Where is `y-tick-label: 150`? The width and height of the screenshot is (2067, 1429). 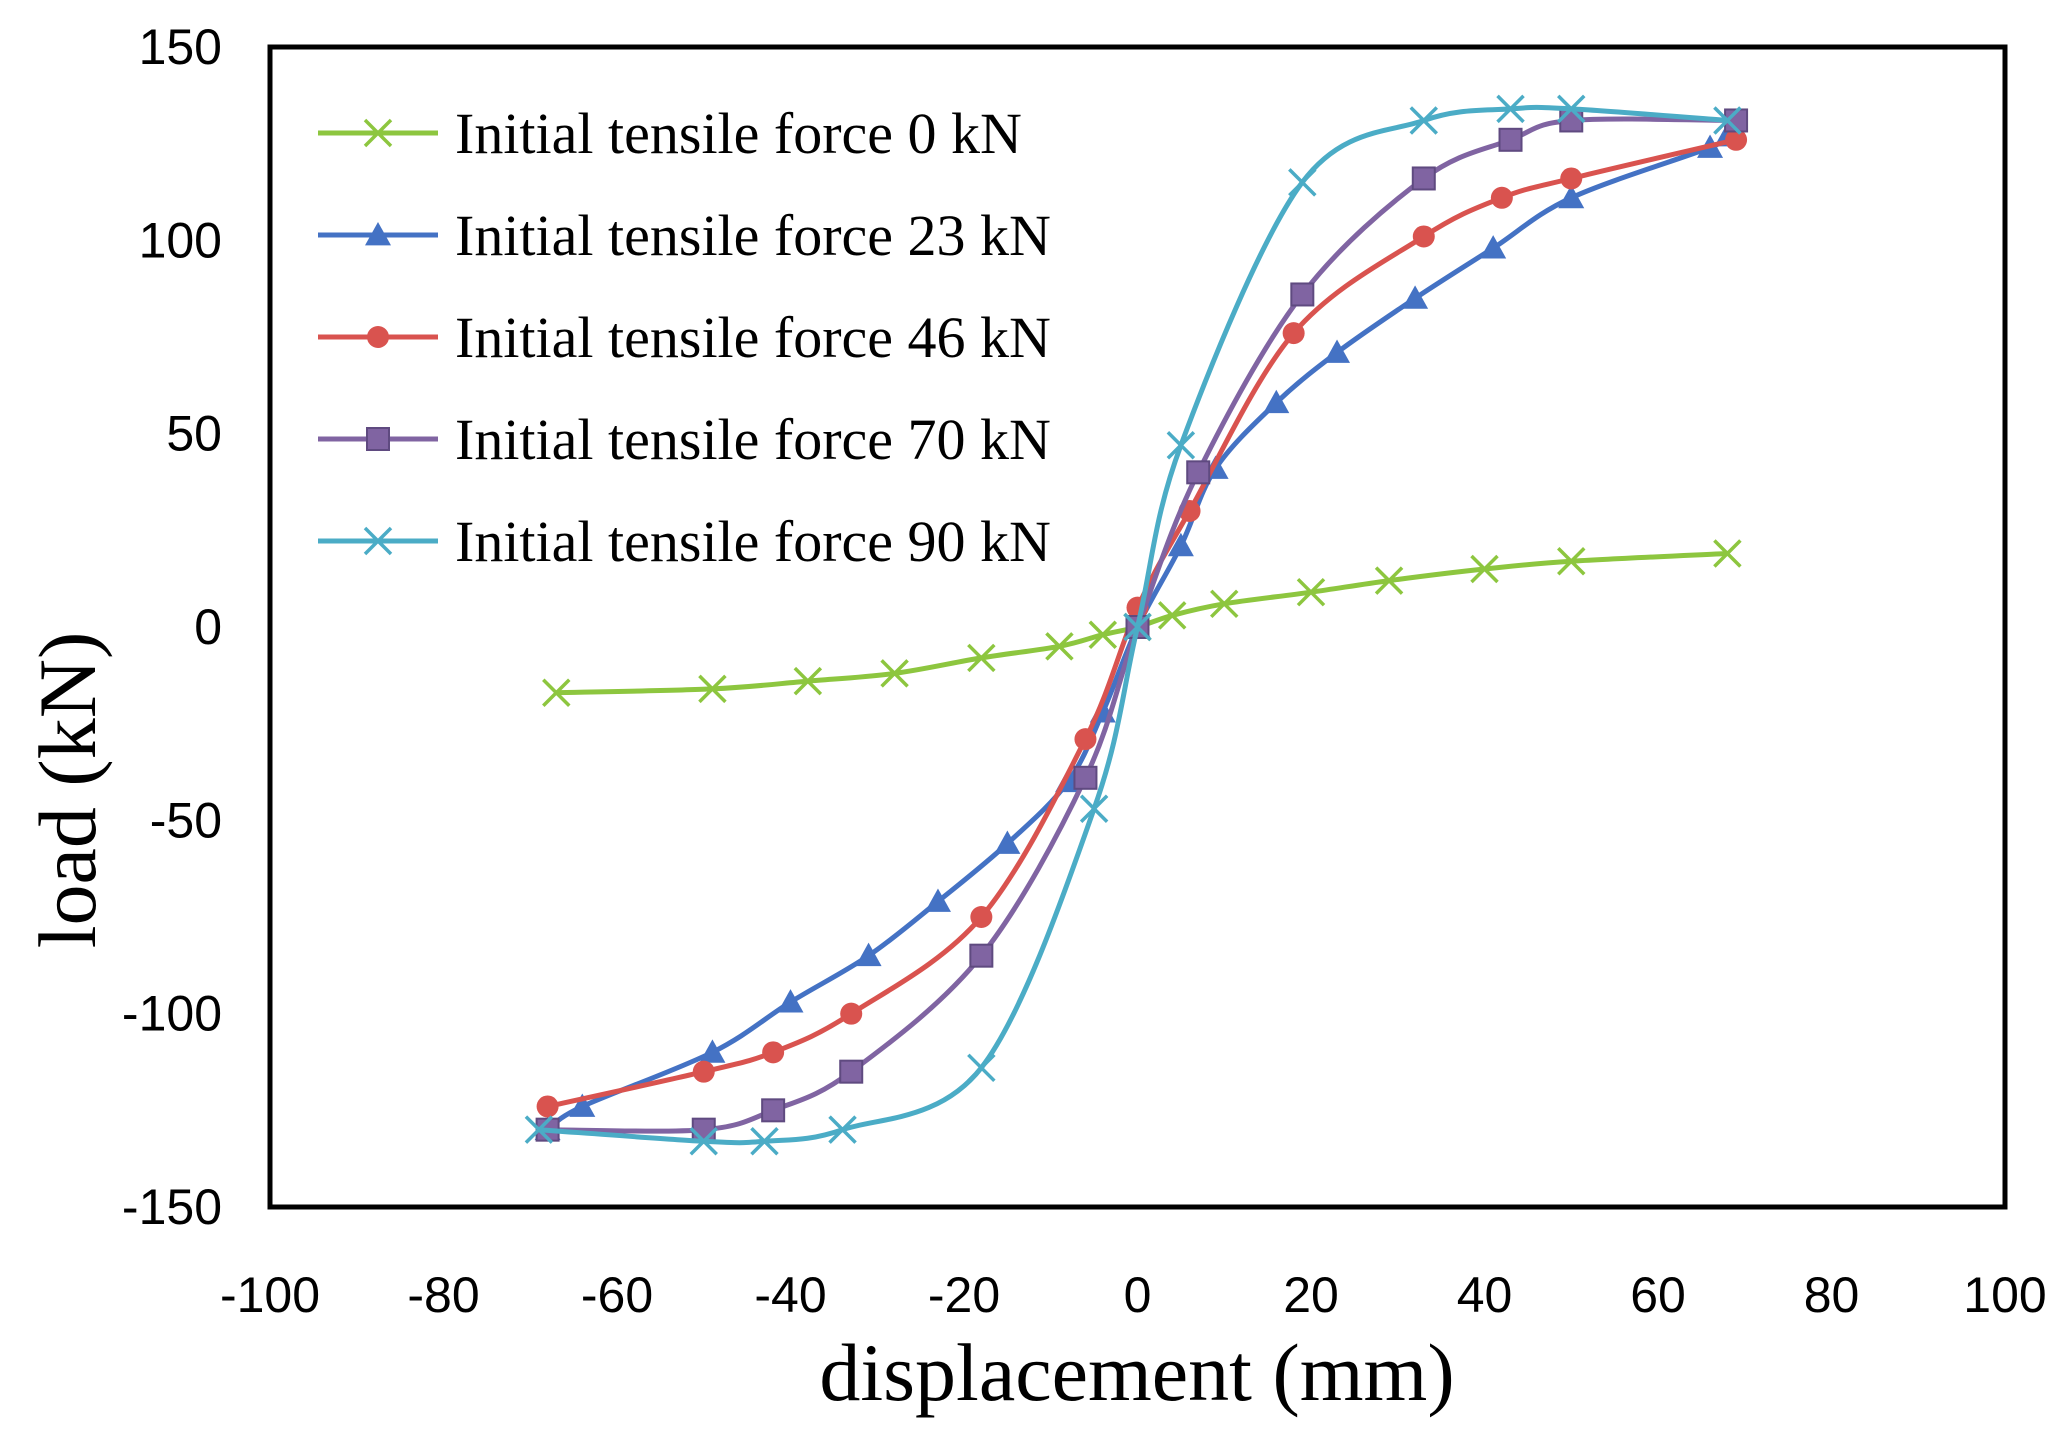
y-tick-label: 150 is located at coordinates (180, 47).